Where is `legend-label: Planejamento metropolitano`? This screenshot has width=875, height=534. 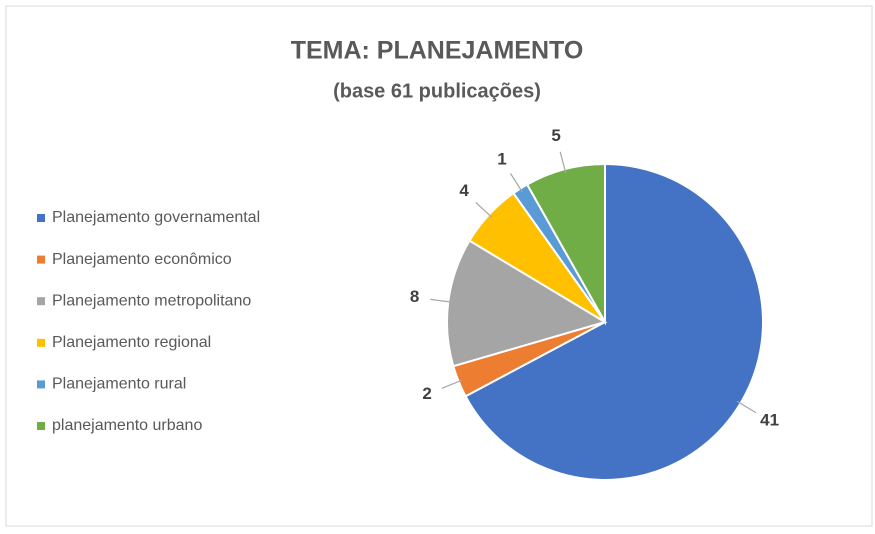 legend-label: Planejamento metropolitano is located at coordinates (151, 300).